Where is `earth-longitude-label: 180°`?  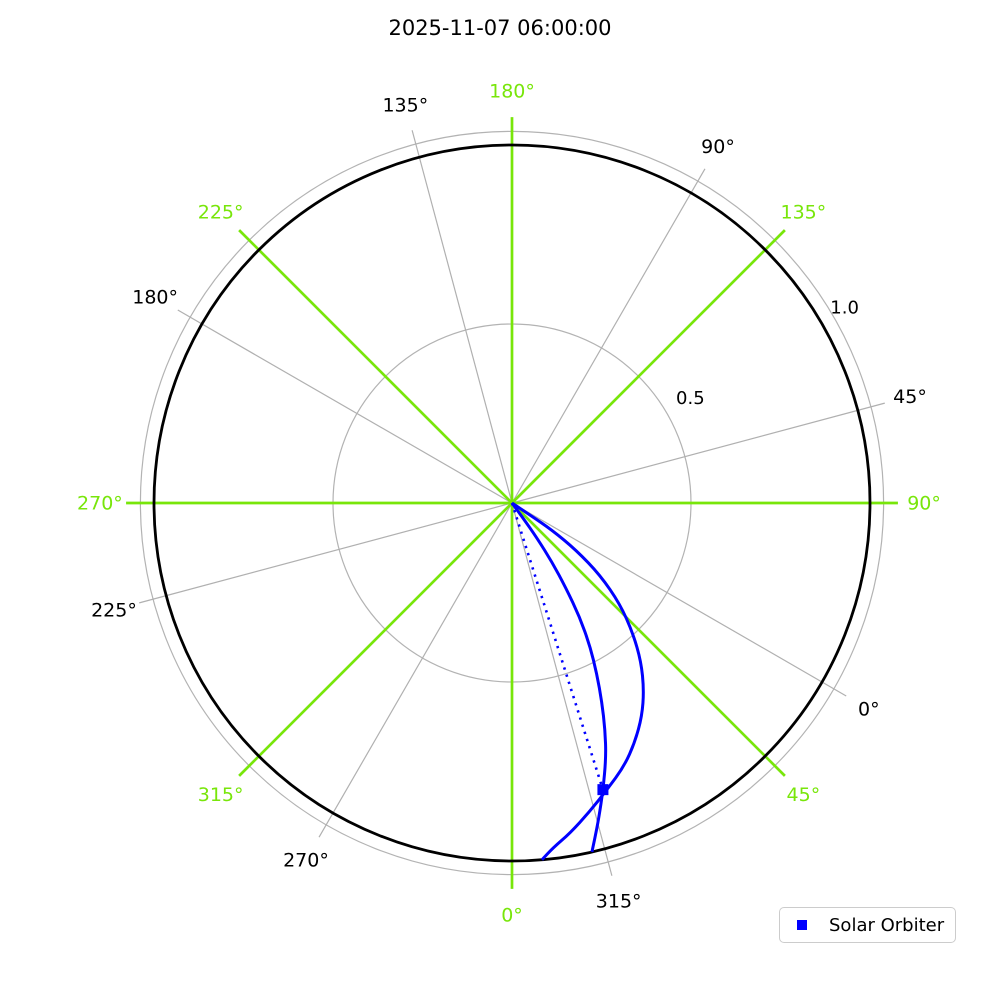 earth-longitude-label: 180° is located at coordinates (512, 92).